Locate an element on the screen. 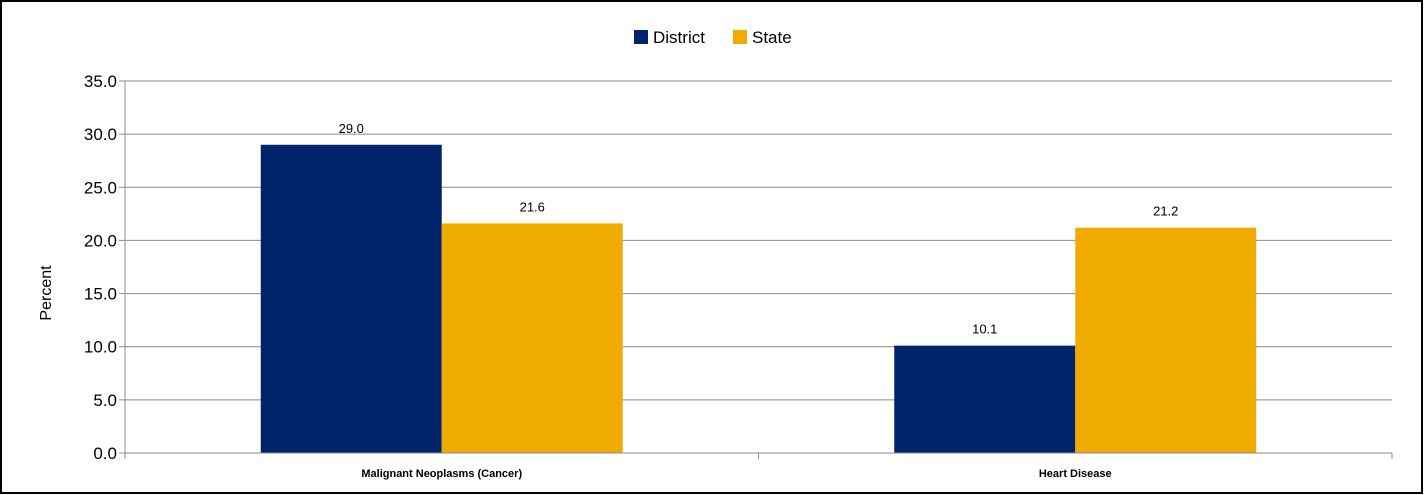 The image size is (1424, 495). y-tick-label: 20.0 is located at coordinates (100, 240).